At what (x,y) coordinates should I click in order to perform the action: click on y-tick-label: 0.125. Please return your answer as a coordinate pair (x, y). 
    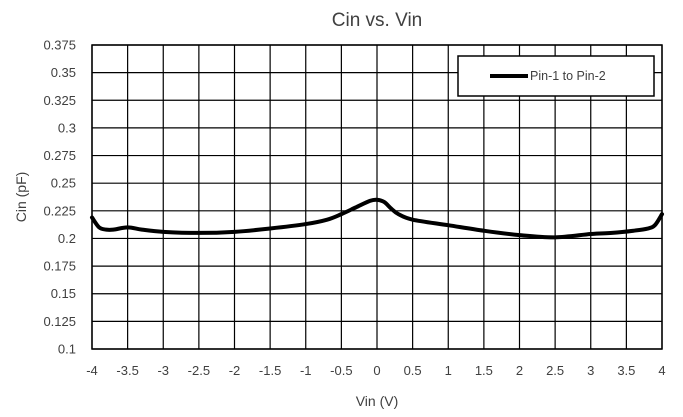
    Looking at the image, I should click on (59, 321).